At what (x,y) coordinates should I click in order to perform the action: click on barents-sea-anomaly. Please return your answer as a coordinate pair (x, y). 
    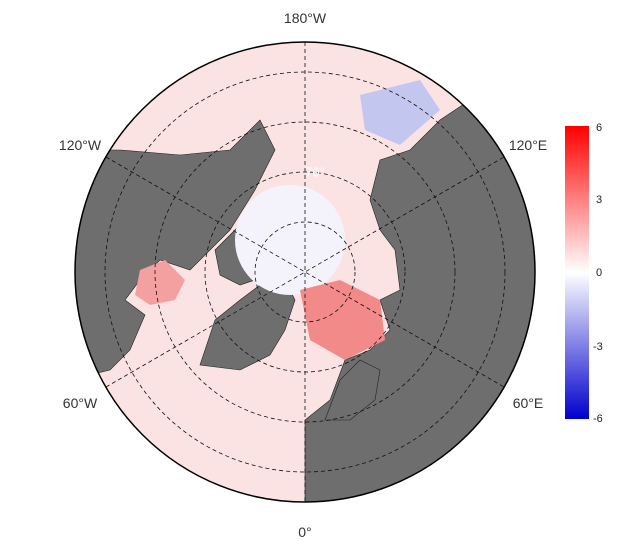
    Looking at the image, I should click on (342, 320).